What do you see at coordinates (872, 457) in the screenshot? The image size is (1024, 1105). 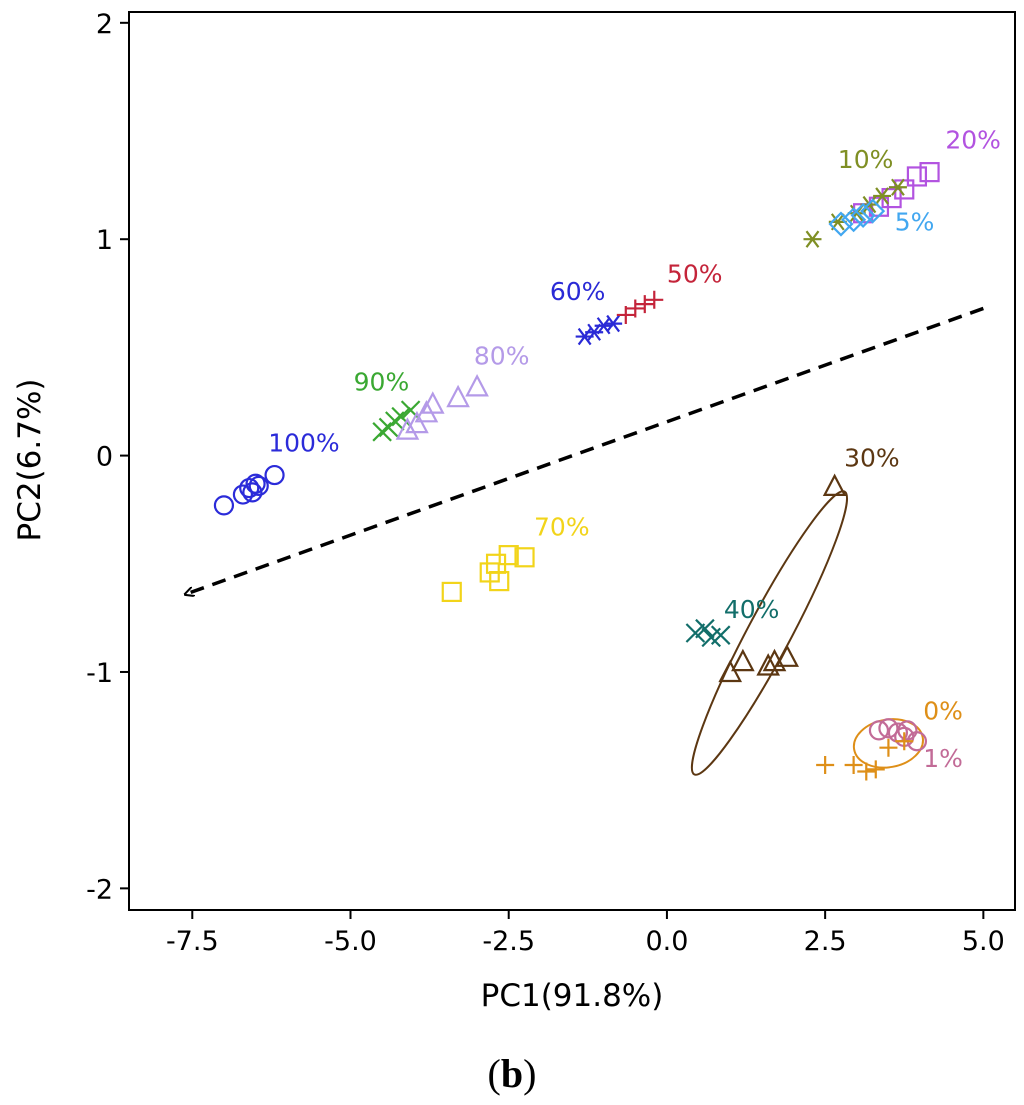 I see `label-30pct: 30%` at bounding box center [872, 457].